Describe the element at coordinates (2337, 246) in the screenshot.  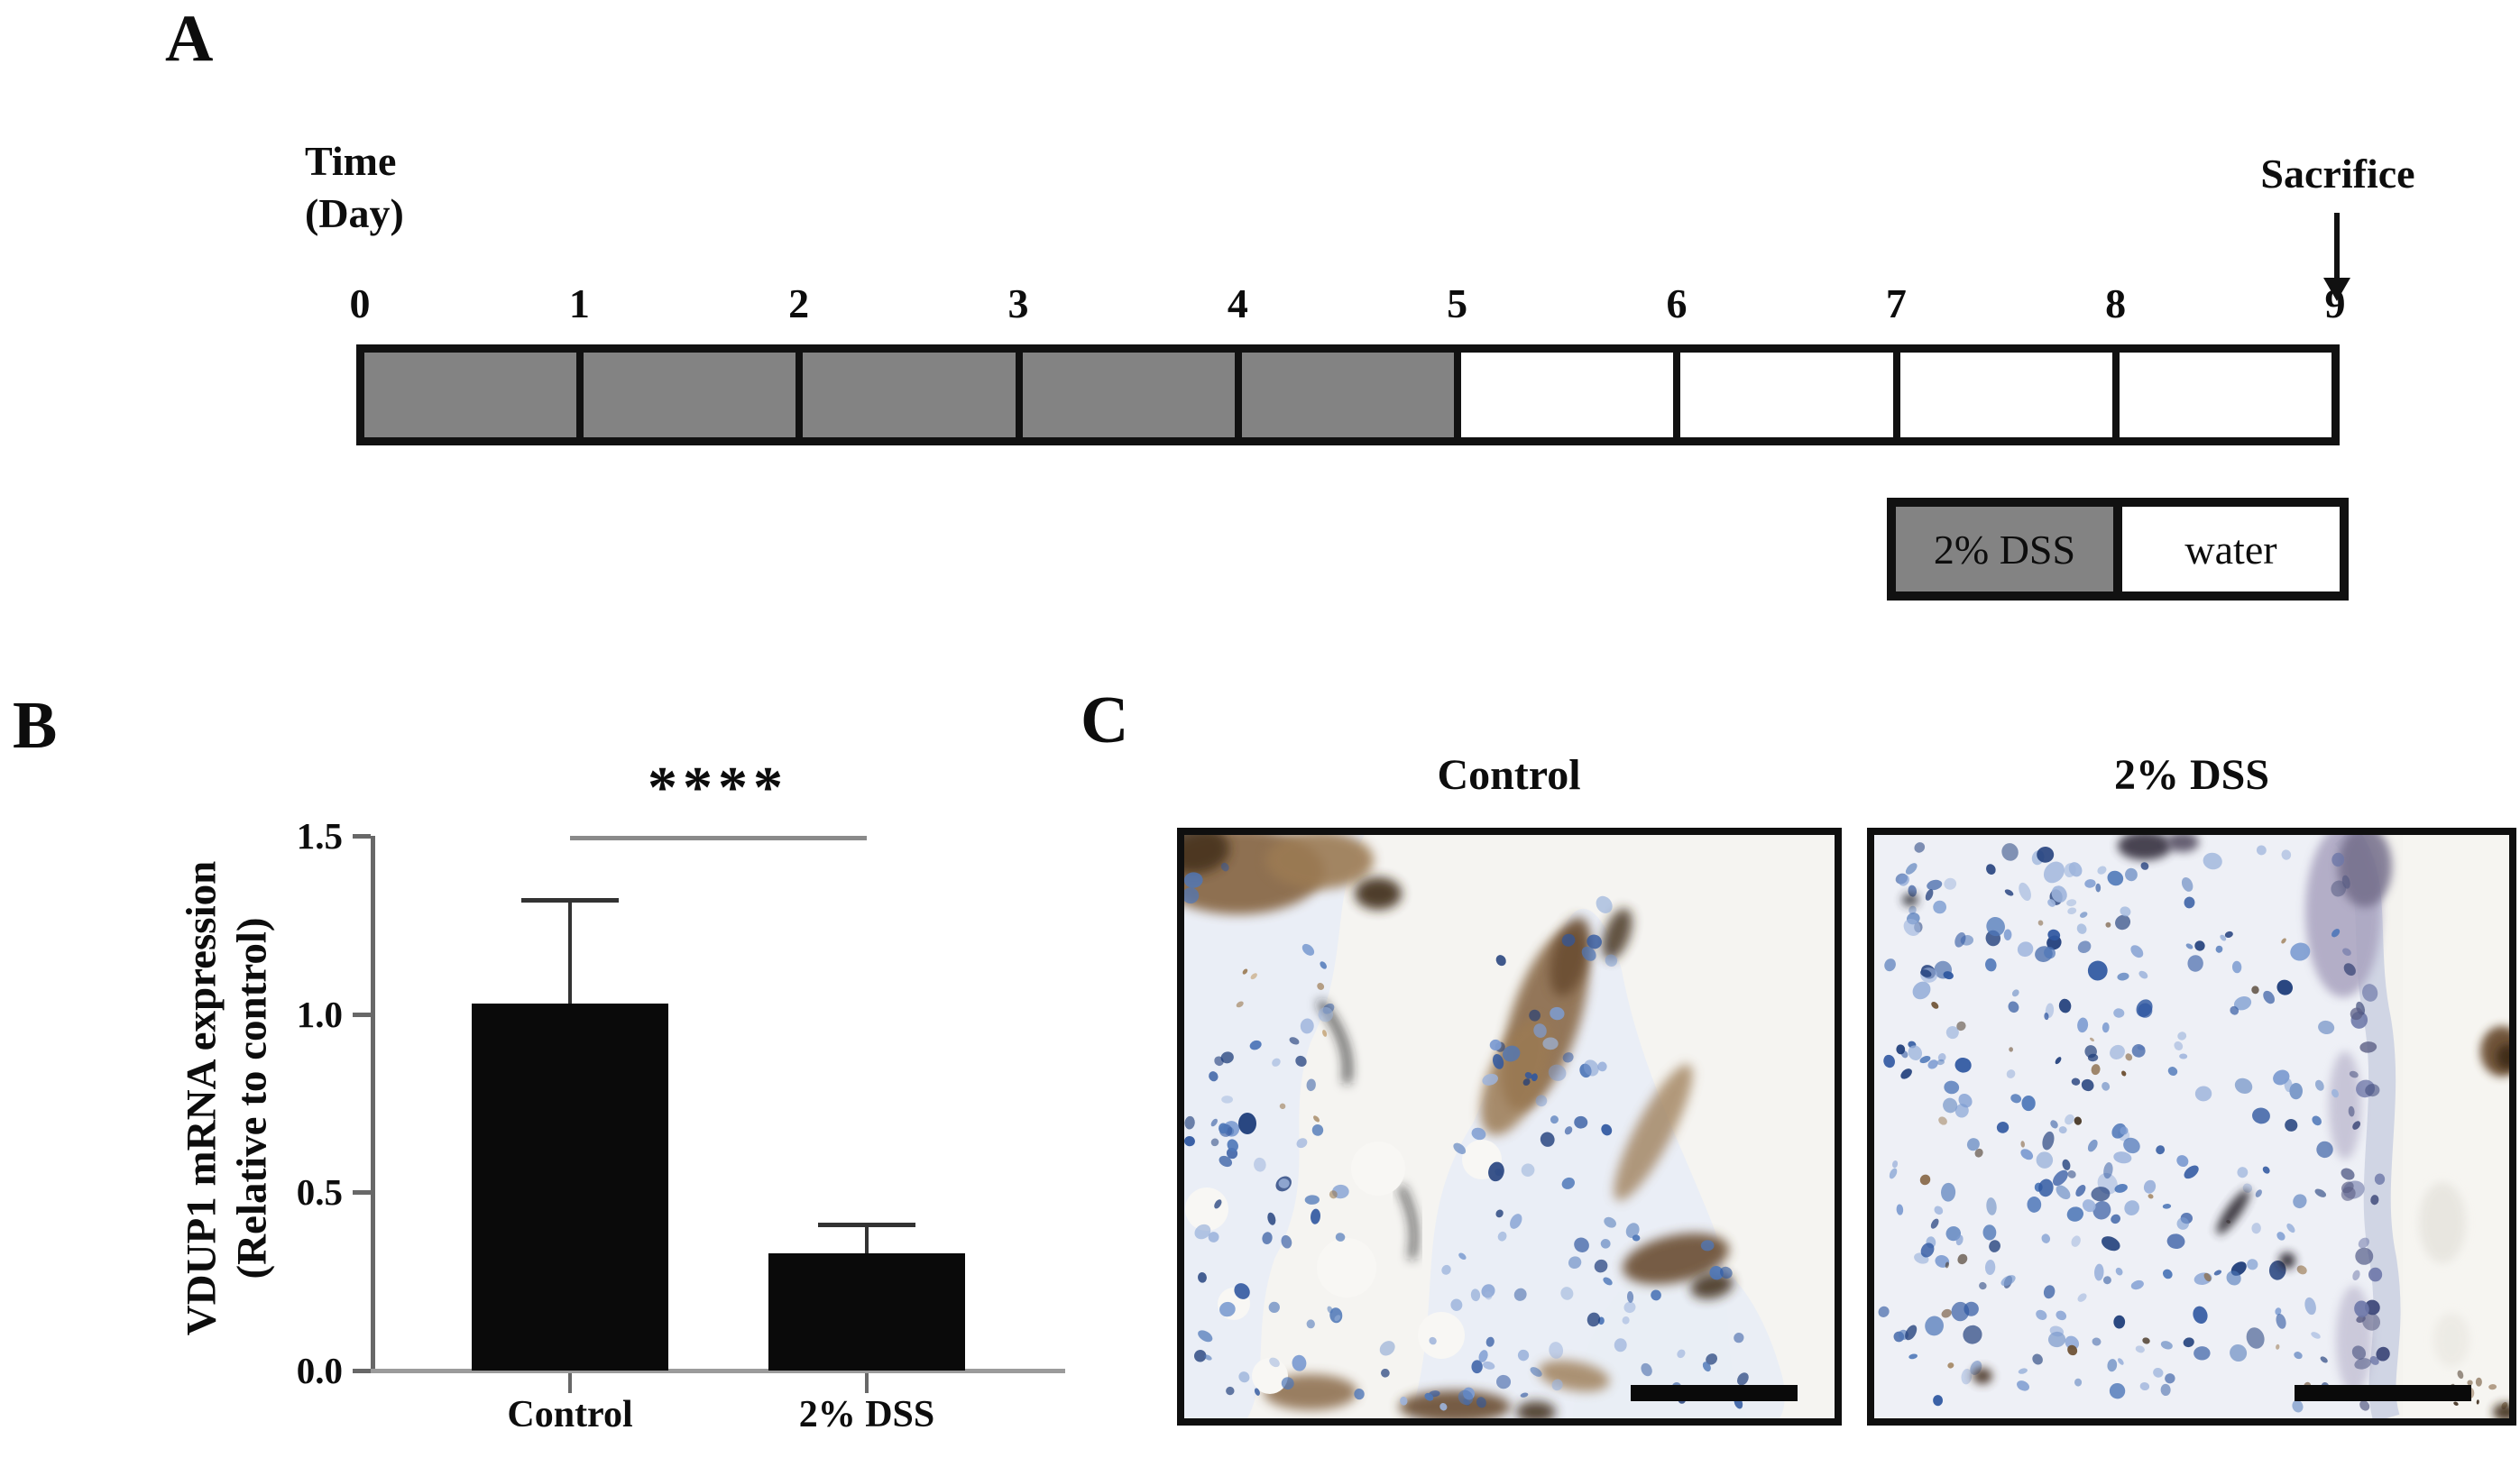
I see `sacrifice-arrow-line` at that location.